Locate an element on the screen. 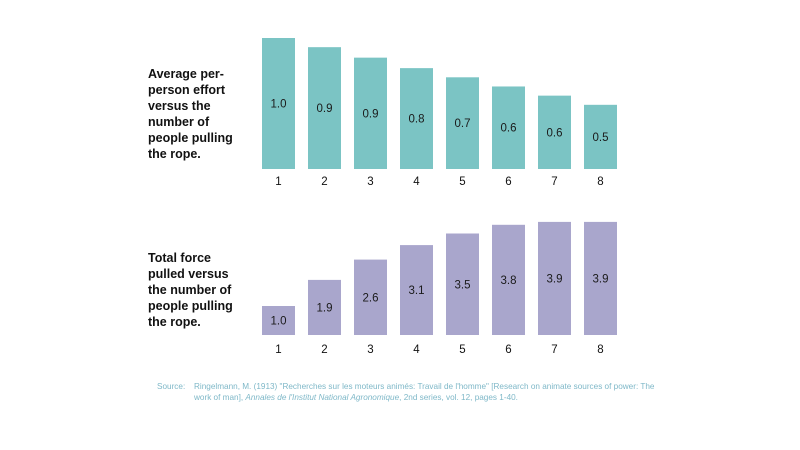 The image size is (800, 450). effort-x-tick-1: 1 is located at coordinates (278, 182).